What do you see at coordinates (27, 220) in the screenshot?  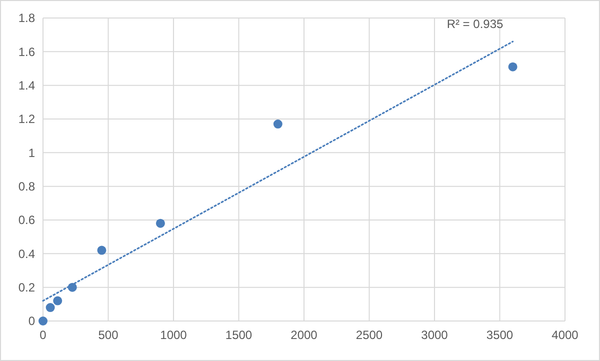 I see `y-tick-label: 0.6` at bounding box center [27, 220].